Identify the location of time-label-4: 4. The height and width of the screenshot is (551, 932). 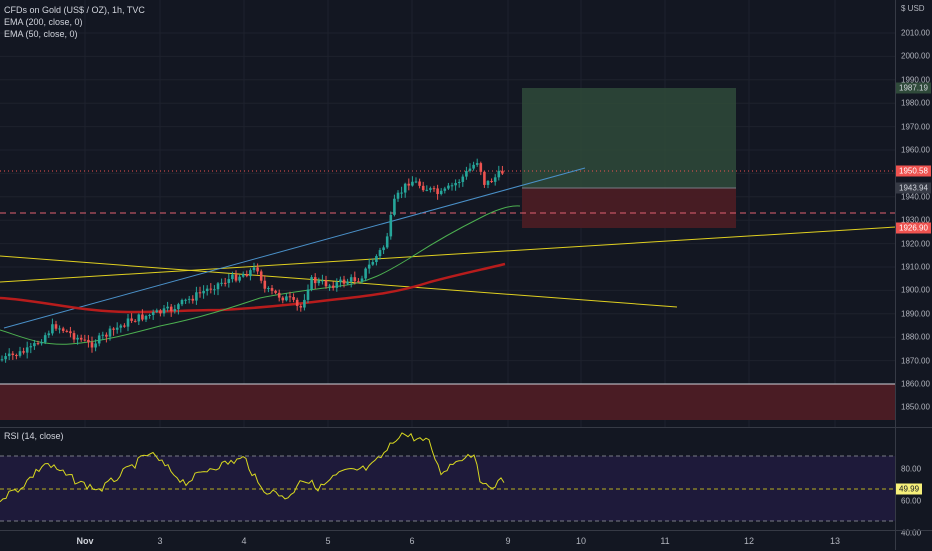
(244, 541).